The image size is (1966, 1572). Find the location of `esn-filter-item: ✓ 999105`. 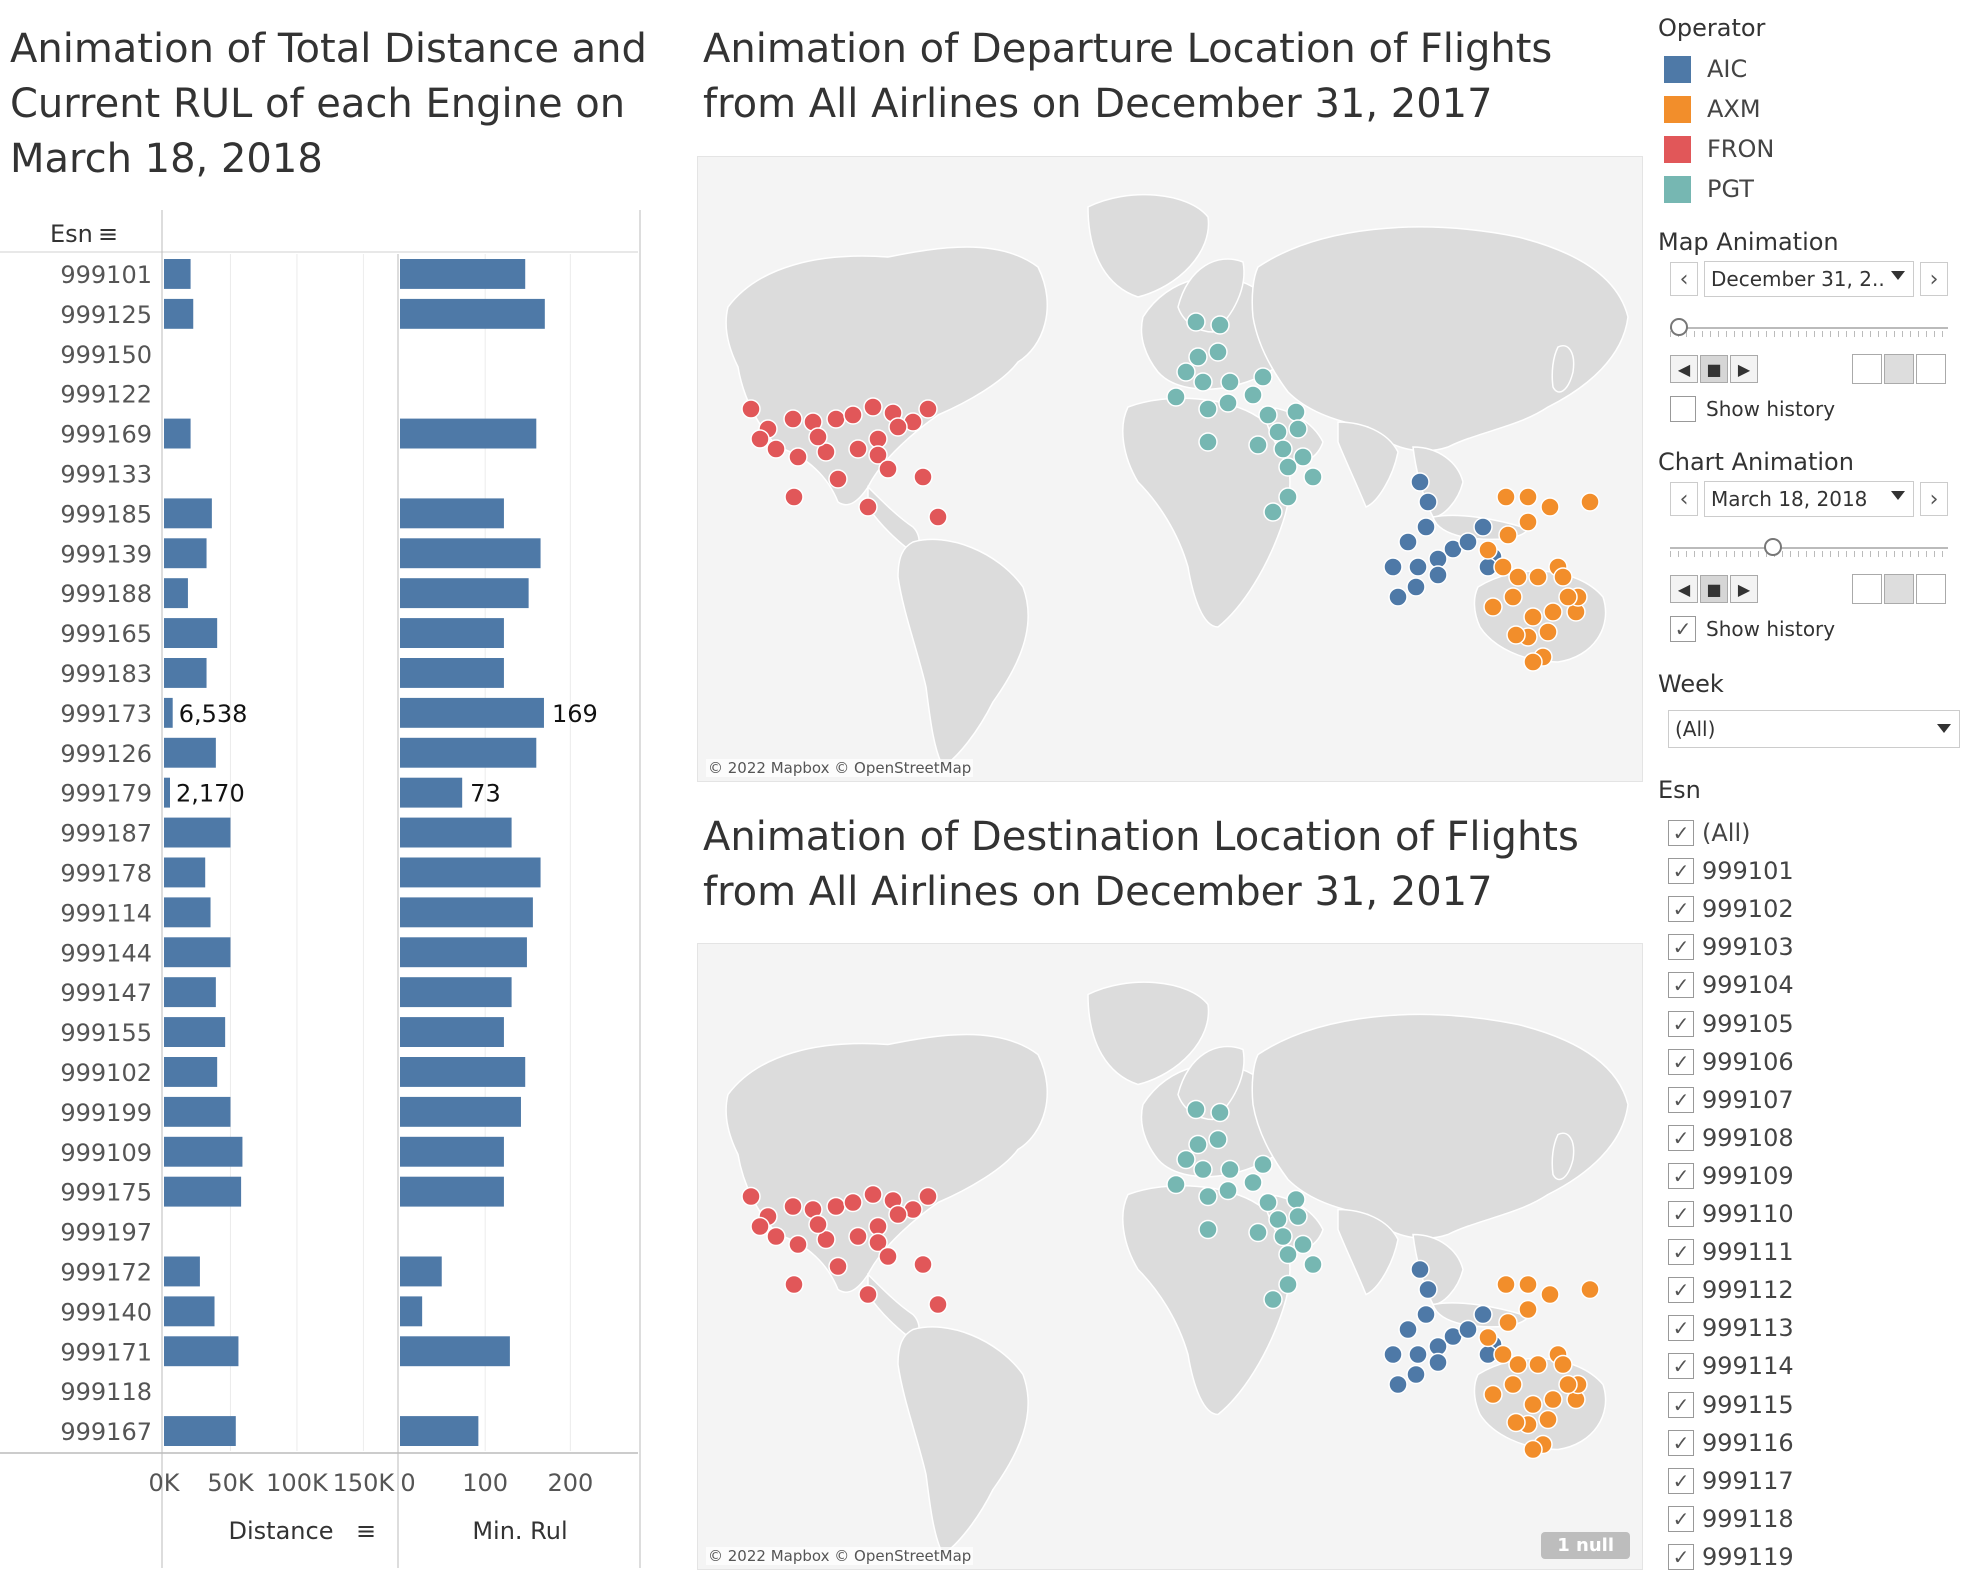

esn-filter-item: ✓ 999105 is located at coordinates (1731, 1024).